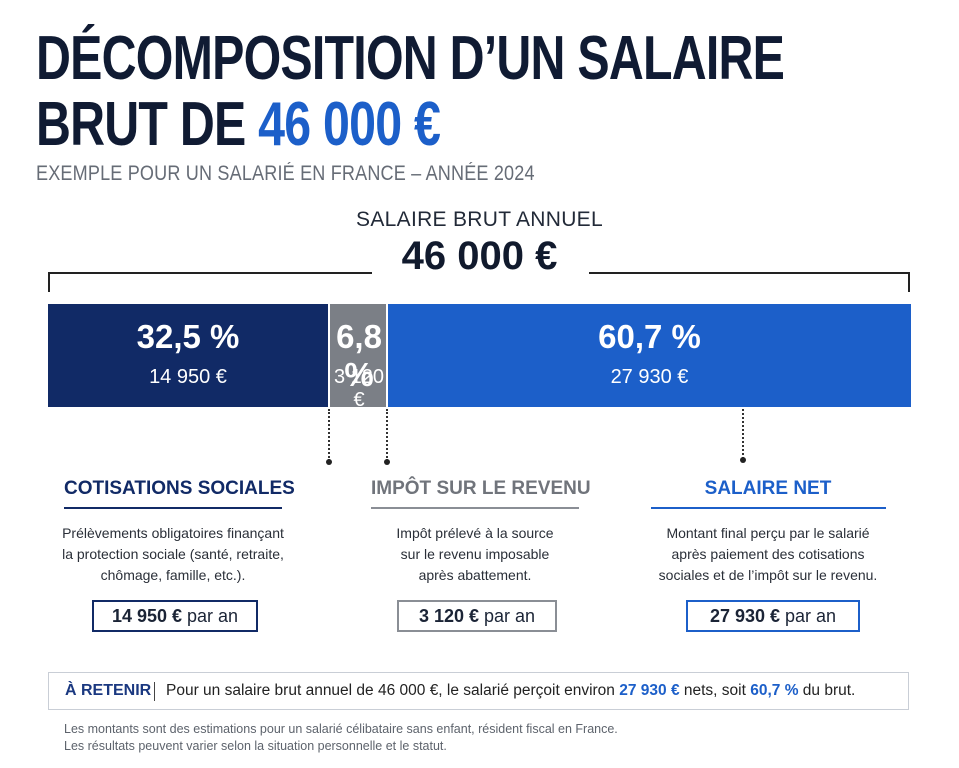 The image size is (959, 768). I want to click on desc-line: Prélèvements obligatoires finançant, so click(173, 533).